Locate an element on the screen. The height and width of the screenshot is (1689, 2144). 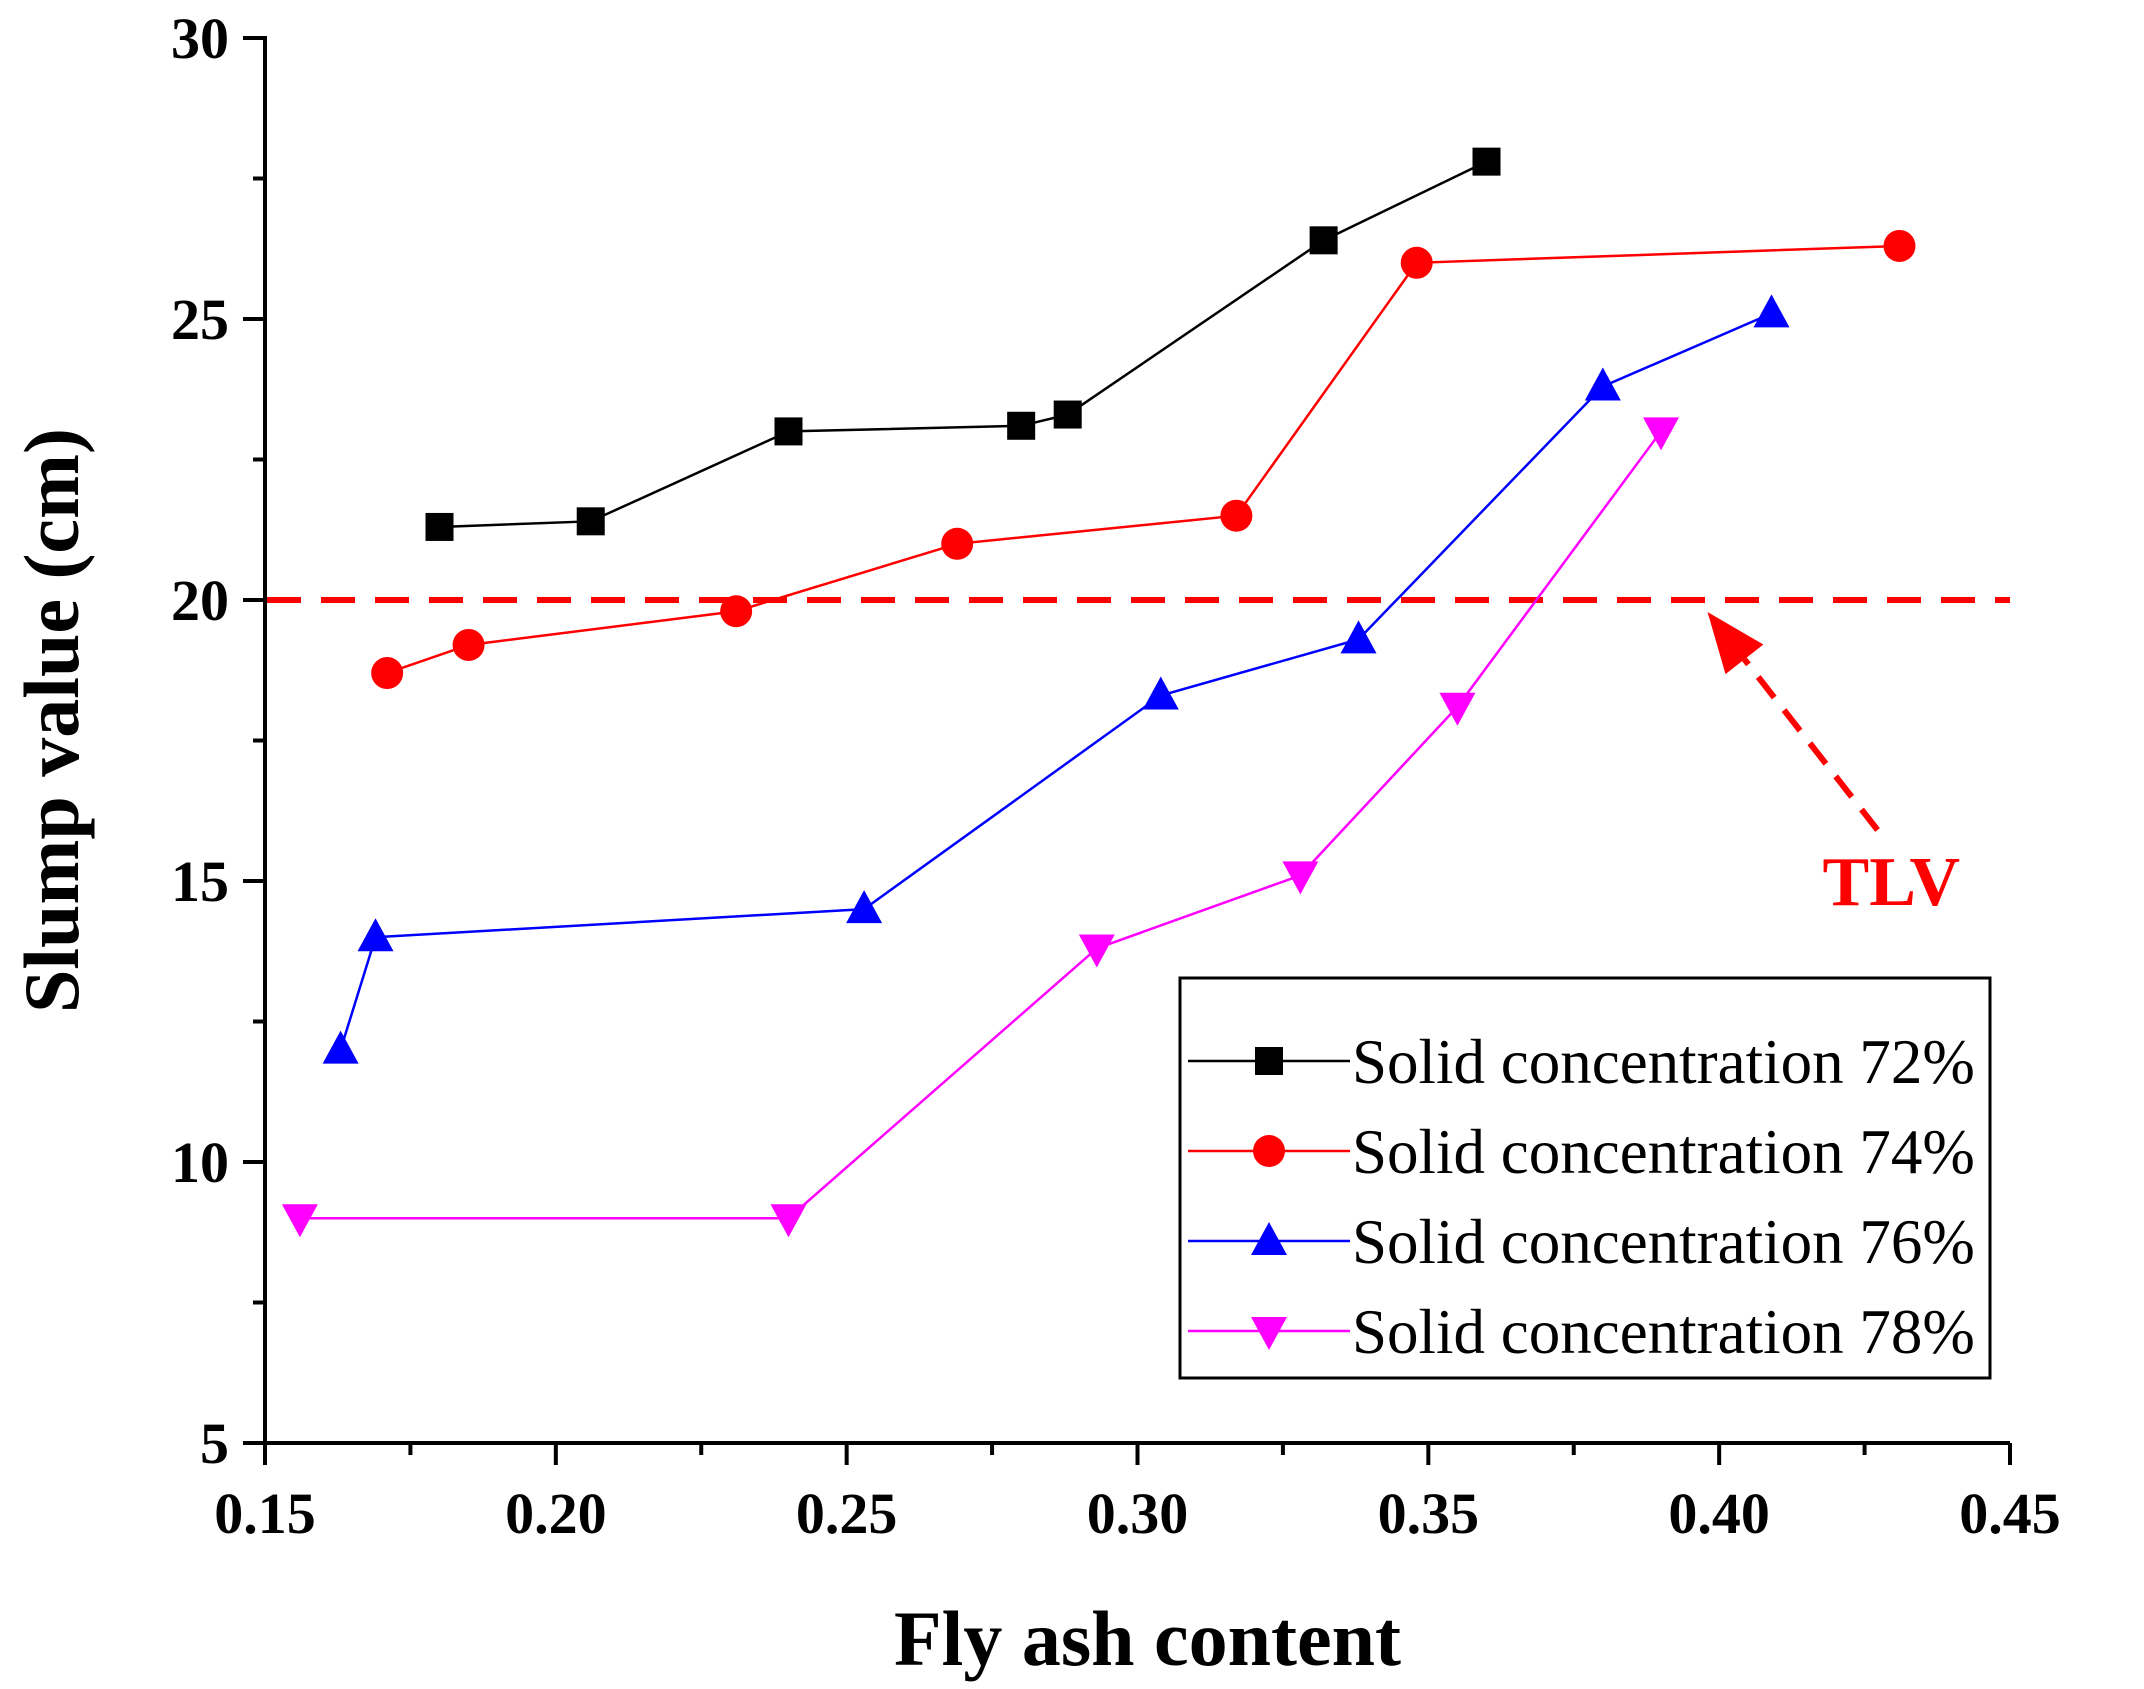
y-tick-label: 25 is located at coordinates (200, 319).